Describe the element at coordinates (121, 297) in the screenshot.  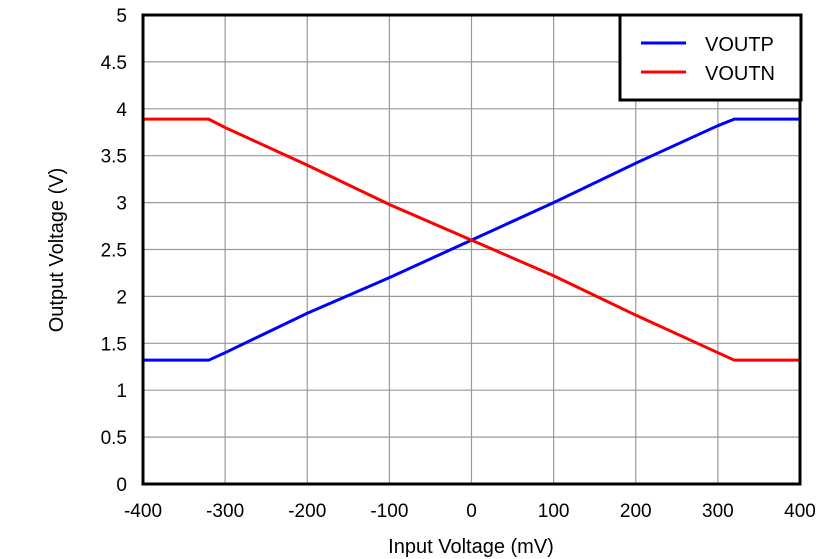
I see `y-tick-label: 2` at that location.